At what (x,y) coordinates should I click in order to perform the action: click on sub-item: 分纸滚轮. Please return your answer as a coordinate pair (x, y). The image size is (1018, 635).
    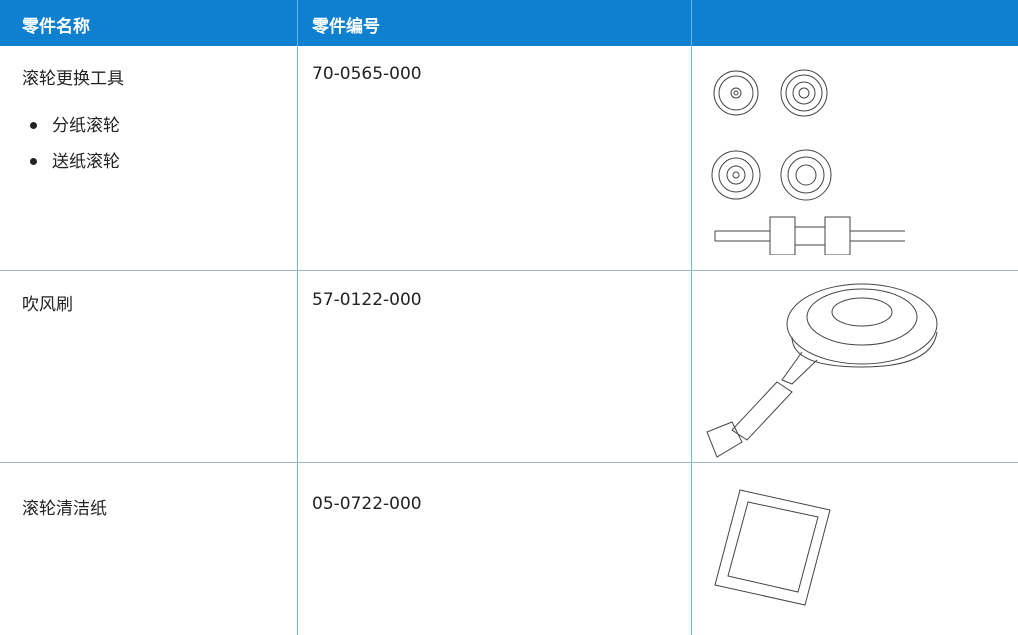
    Looking at the image, I should click on (86, 126).